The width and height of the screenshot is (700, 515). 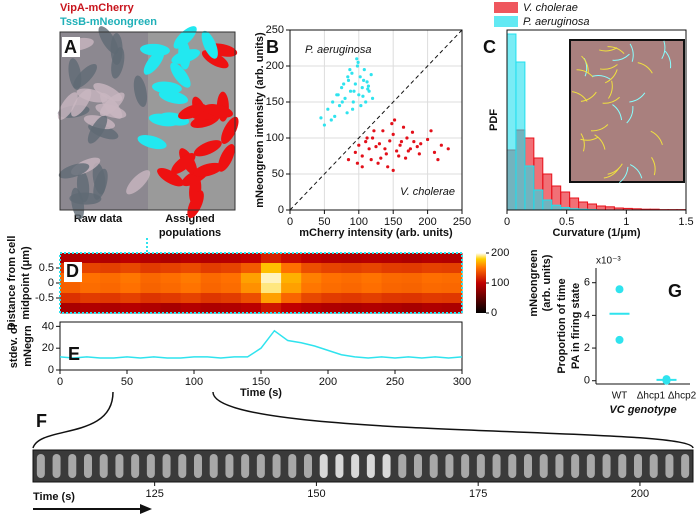 I want to click on legend-label: V. cholerae, so click(x=550, y=8).